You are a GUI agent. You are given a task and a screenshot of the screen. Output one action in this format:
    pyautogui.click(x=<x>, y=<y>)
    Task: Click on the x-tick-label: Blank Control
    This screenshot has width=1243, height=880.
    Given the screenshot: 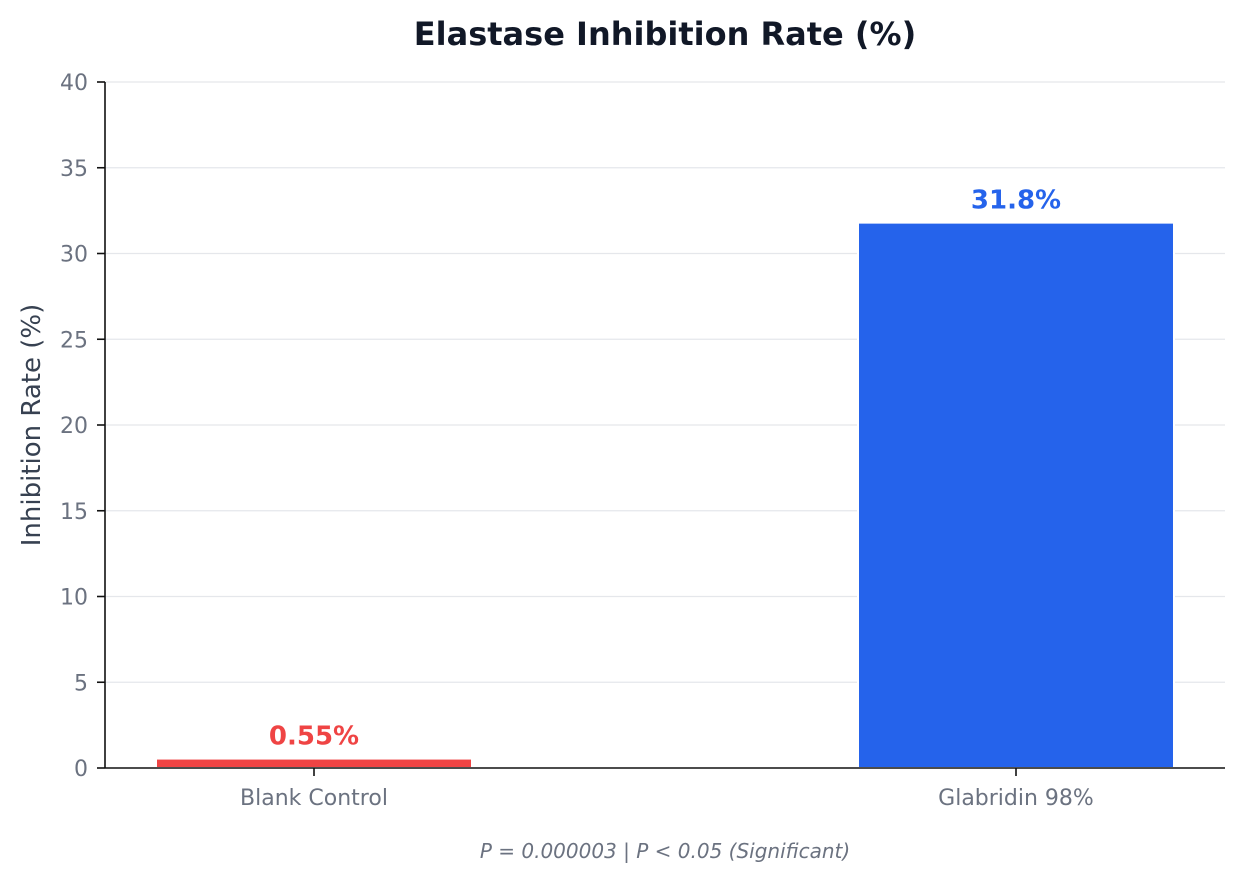 What is the action you would take?
    pyautogui.click(x=314, y=798)
    